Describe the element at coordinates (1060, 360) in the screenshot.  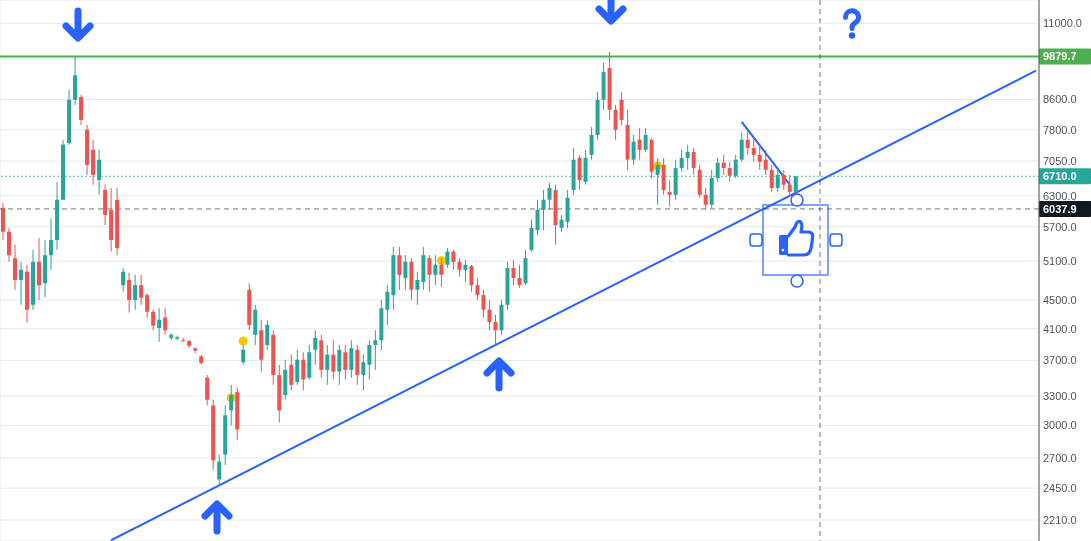
I see `y-tick-label: 3700.0` at that location.